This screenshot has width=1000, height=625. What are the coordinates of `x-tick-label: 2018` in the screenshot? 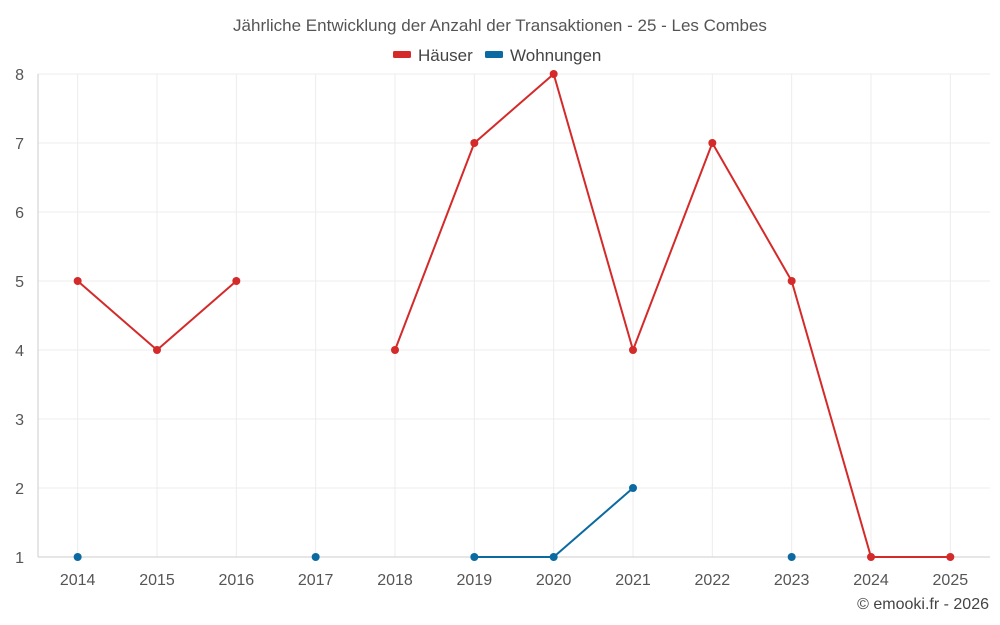 It's located at (395, 580).